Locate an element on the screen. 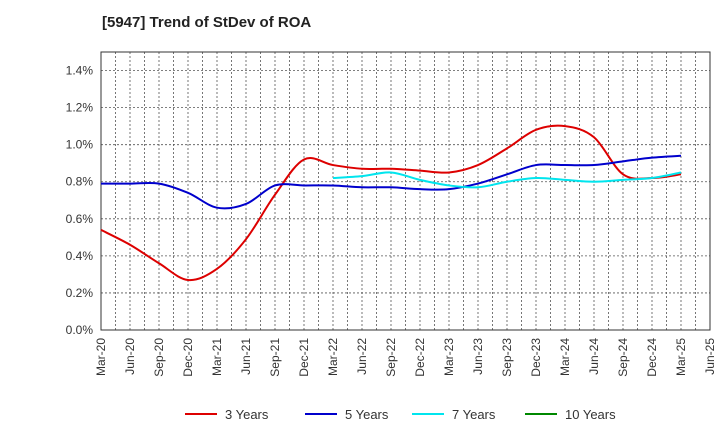 The height and width of the screenshot is (440, 720). series-line-5-years is located at coordinates (391, 182).